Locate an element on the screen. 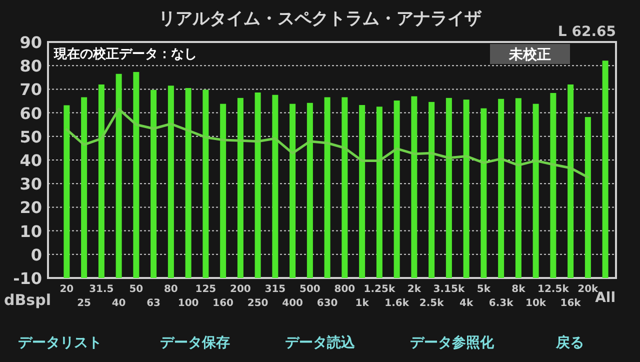  x-tick-label: 80 is located at coordinates (171, 289).